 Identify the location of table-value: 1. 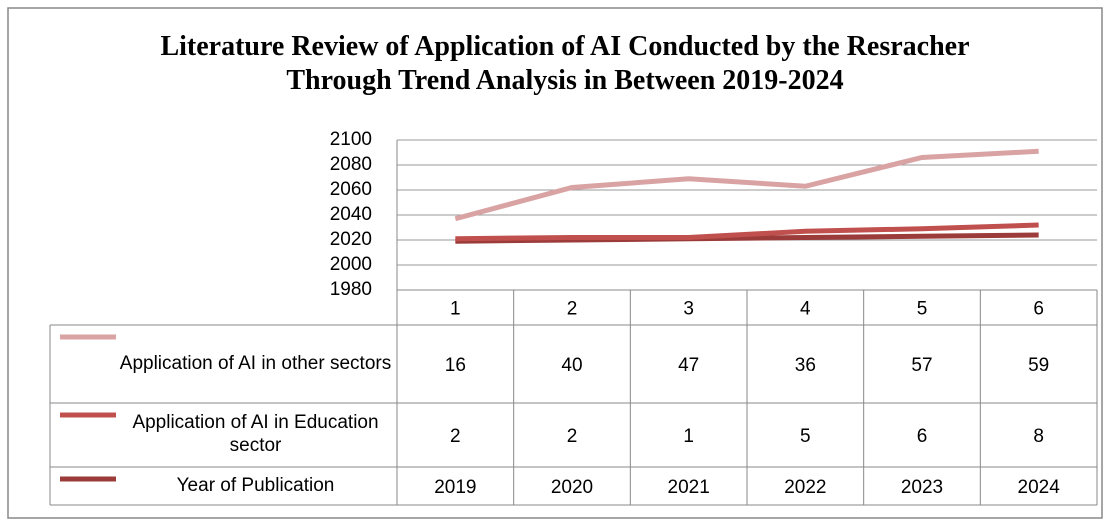
(688, 436).